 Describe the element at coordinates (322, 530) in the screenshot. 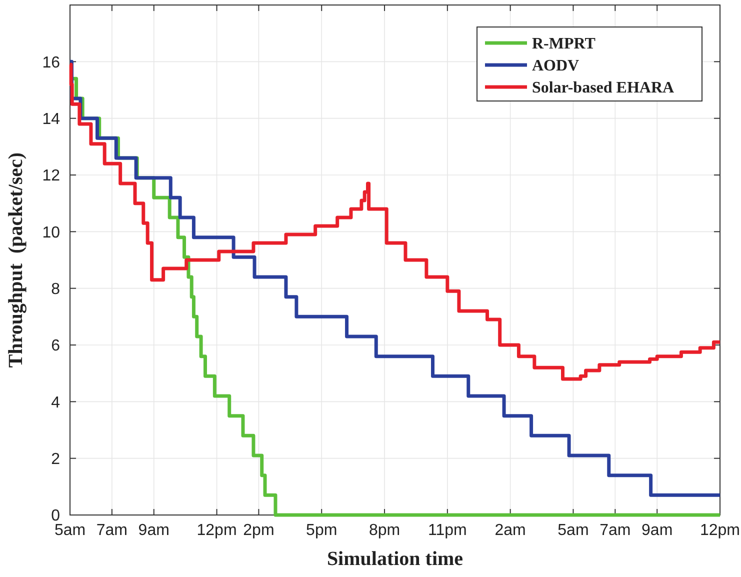

I see `x-tick-label: 5pm` at that location.